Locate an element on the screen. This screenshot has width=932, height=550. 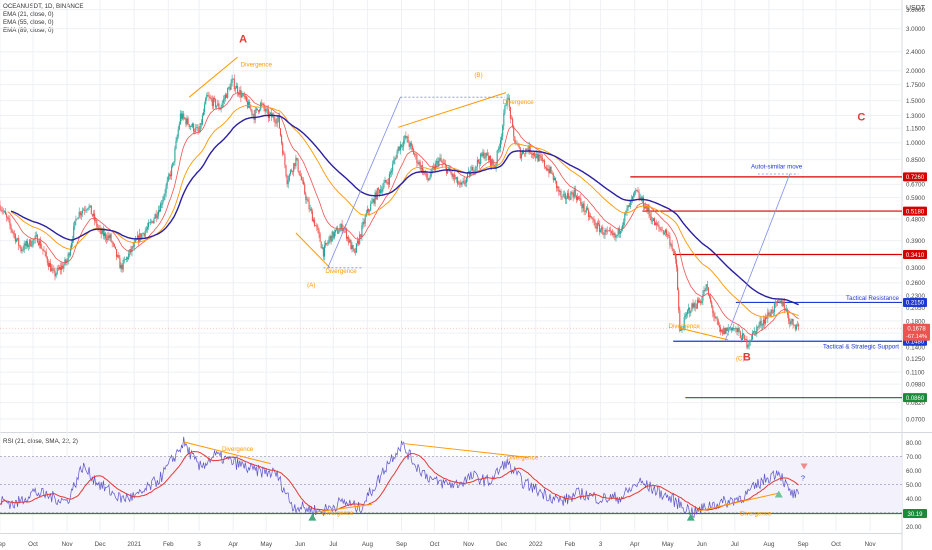
last-price-change: -67.14% is located at coordinates (916, 337).